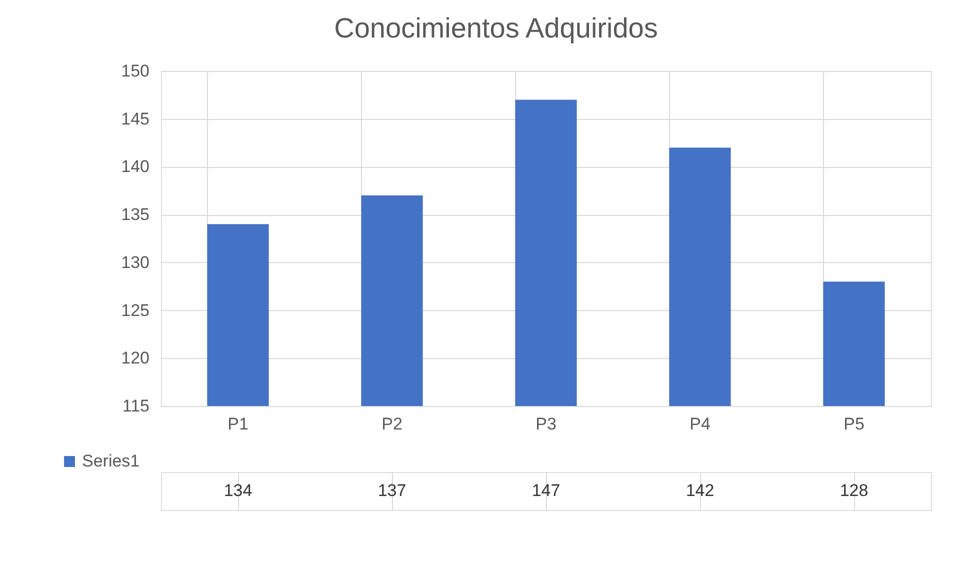 The width and height of the screenshot is (959, 569). What do you see at coordinates (700, 490) in the screenshot?
I see `data-label: 142` at bounding box center [700, 490].